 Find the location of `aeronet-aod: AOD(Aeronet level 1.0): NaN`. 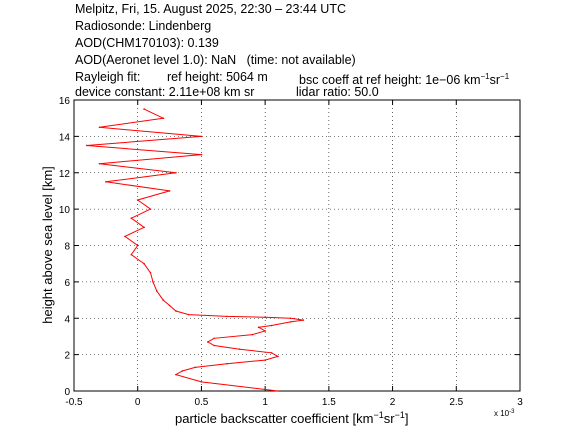

aeronet-aod: AOD(Aeronet level 1.0): NaN is located at coordinates (156, 60).